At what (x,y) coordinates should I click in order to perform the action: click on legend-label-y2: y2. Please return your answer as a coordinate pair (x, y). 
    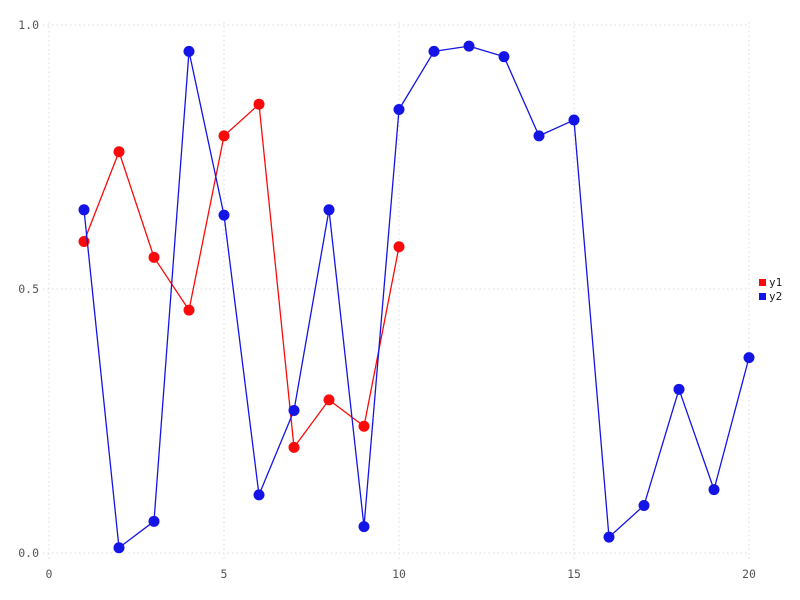
    Looking at the image, I should click on (775, 296).